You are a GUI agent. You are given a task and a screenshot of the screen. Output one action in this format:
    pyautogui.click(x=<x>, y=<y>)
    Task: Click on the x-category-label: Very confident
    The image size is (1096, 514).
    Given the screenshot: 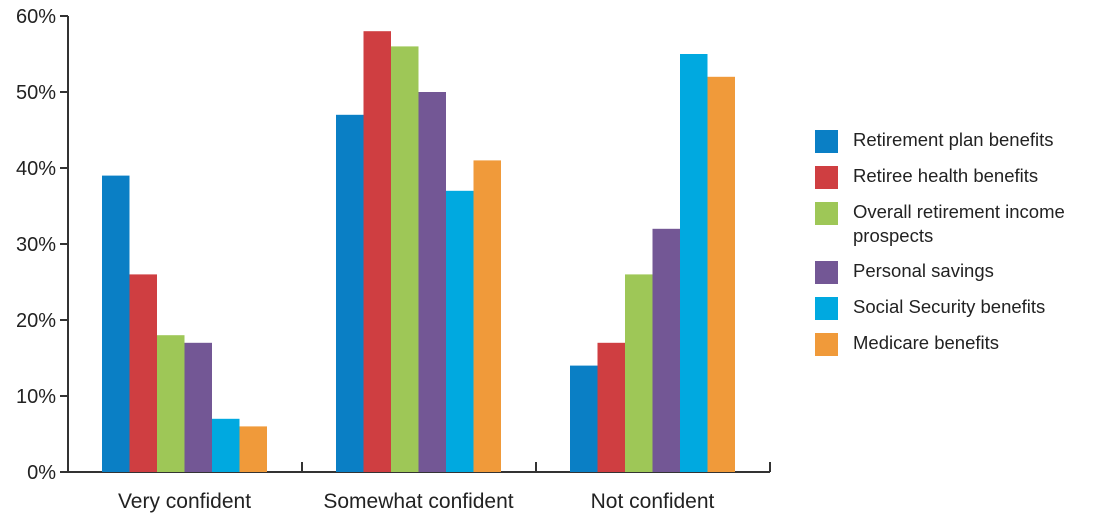 What is the action you would take?
    pyautogui.click(x=184, y=501)
    